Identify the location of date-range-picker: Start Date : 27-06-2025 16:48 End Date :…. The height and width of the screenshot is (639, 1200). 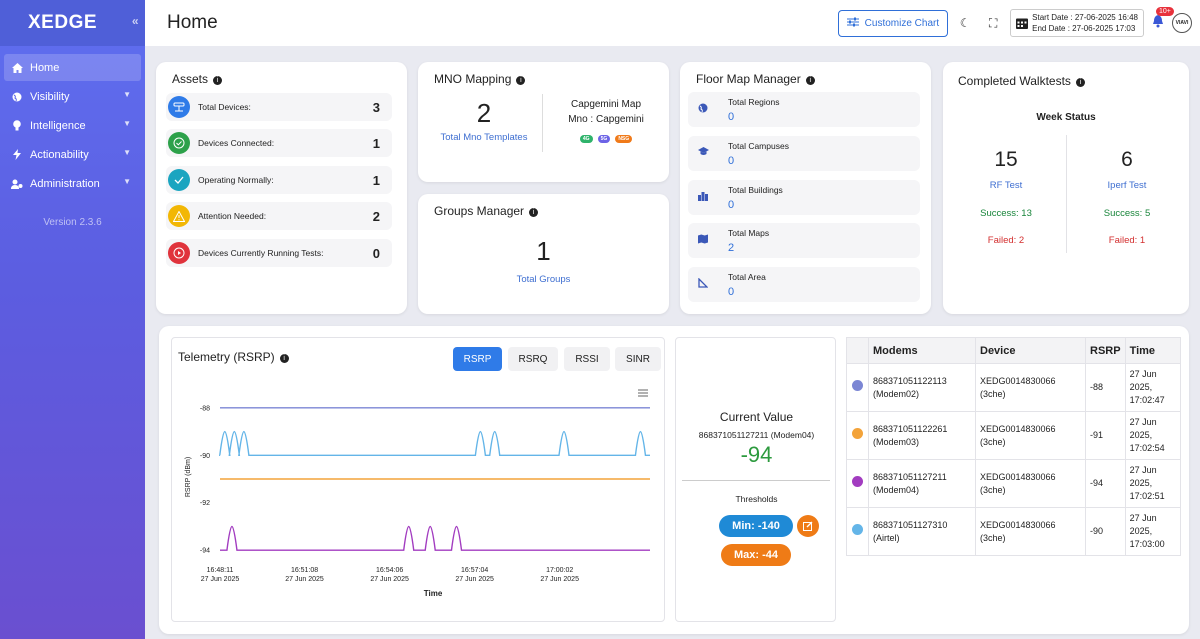
(1077, 23).